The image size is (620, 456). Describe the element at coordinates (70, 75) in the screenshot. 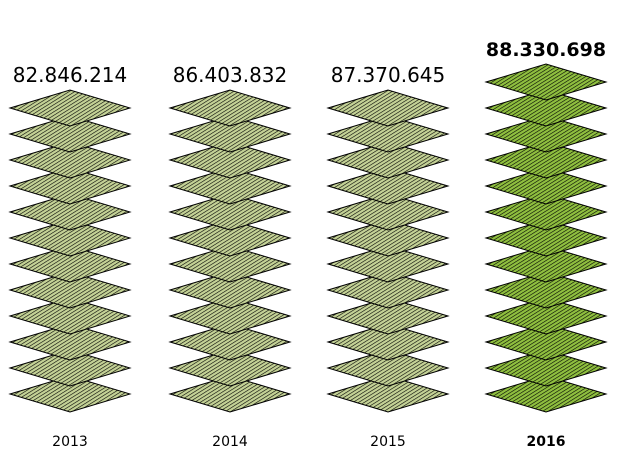

I see `value-label-2013: 82.846.214` at that location.